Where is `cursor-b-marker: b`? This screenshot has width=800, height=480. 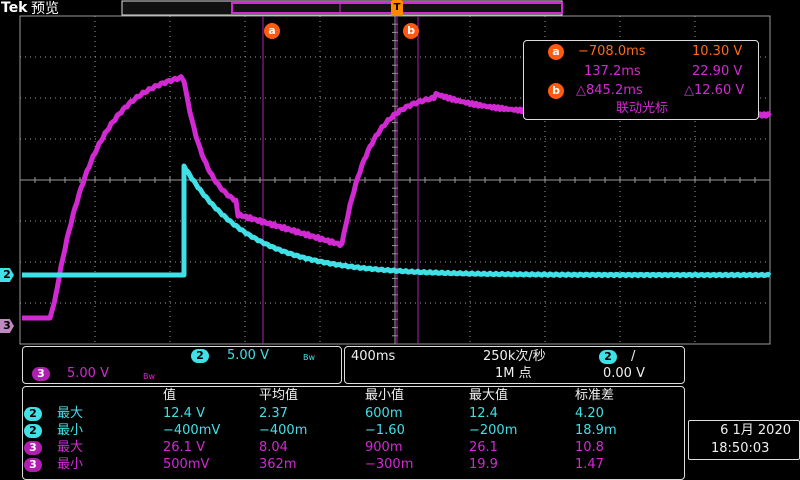
cursor-b-marker: b is located at coordinates (411, 31).